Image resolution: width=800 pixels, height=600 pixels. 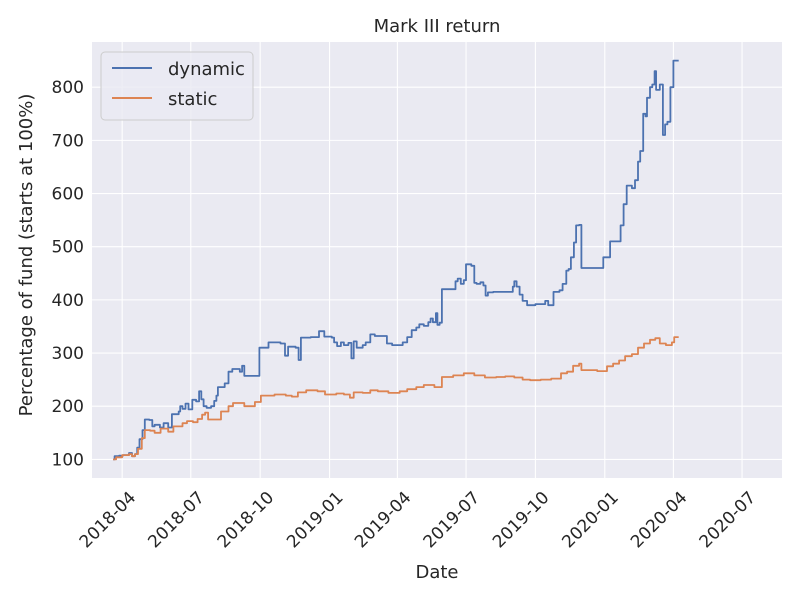 What do you see at coordinates (68, 301) in the screenshot?
I see `y-tick-label: 400` at bounding box center [68, 301].